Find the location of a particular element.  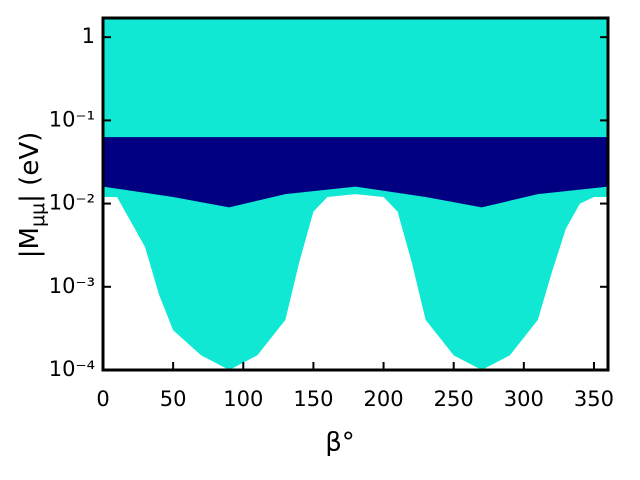

x-tick-label: 150 is located at coordinates (313, 399).